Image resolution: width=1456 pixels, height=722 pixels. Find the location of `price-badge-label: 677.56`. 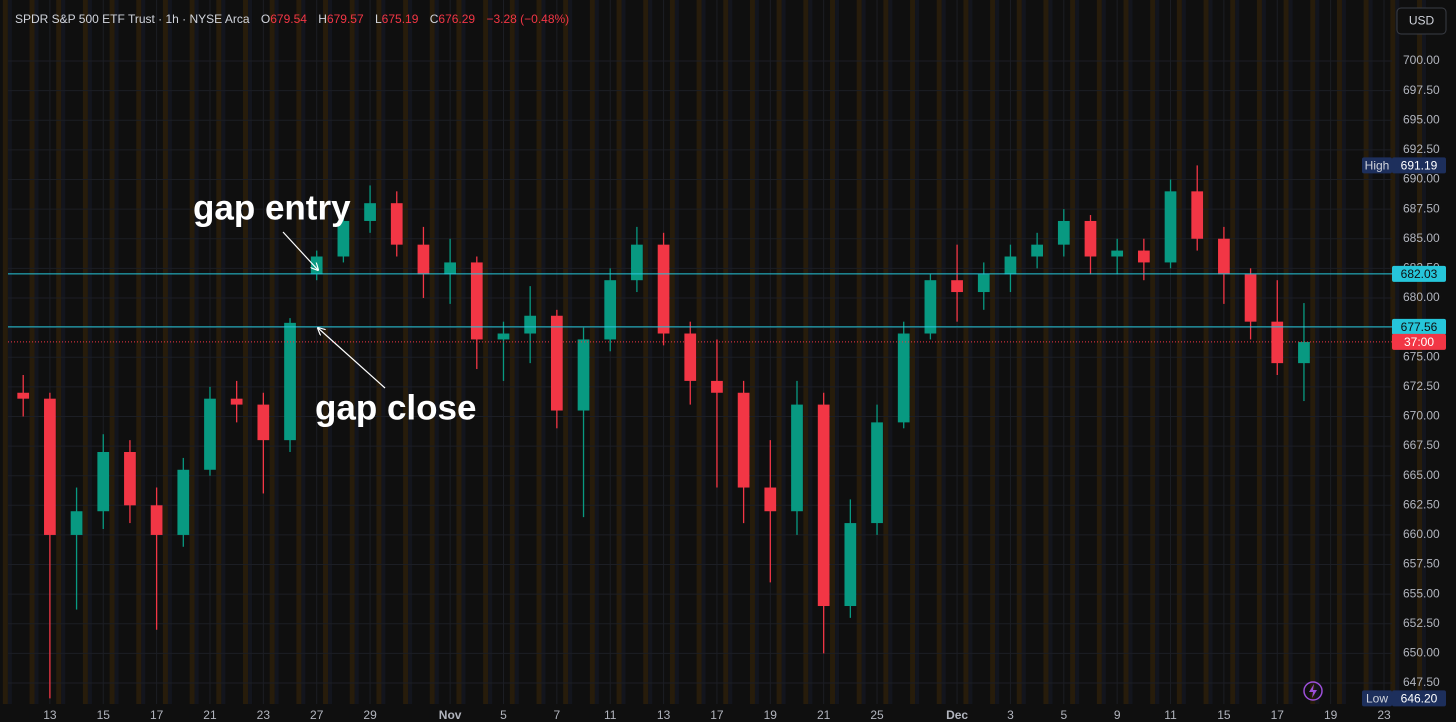

price-badge-label: 677.56 is located at coordinates (1419, 327).